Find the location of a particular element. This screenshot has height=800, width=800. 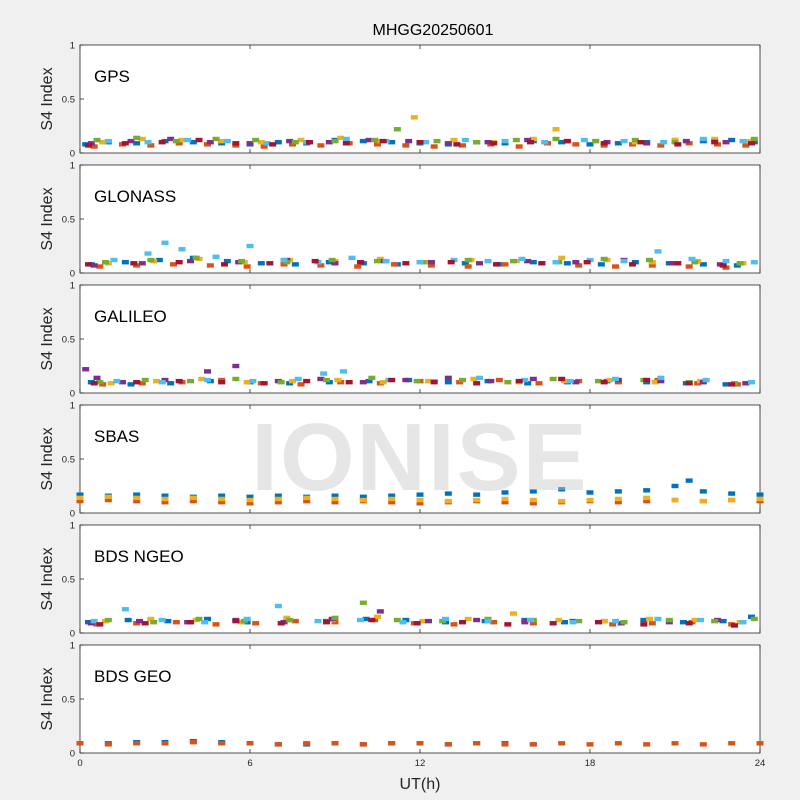

y-tick-label: 0 is located at coordinates (72, 154).